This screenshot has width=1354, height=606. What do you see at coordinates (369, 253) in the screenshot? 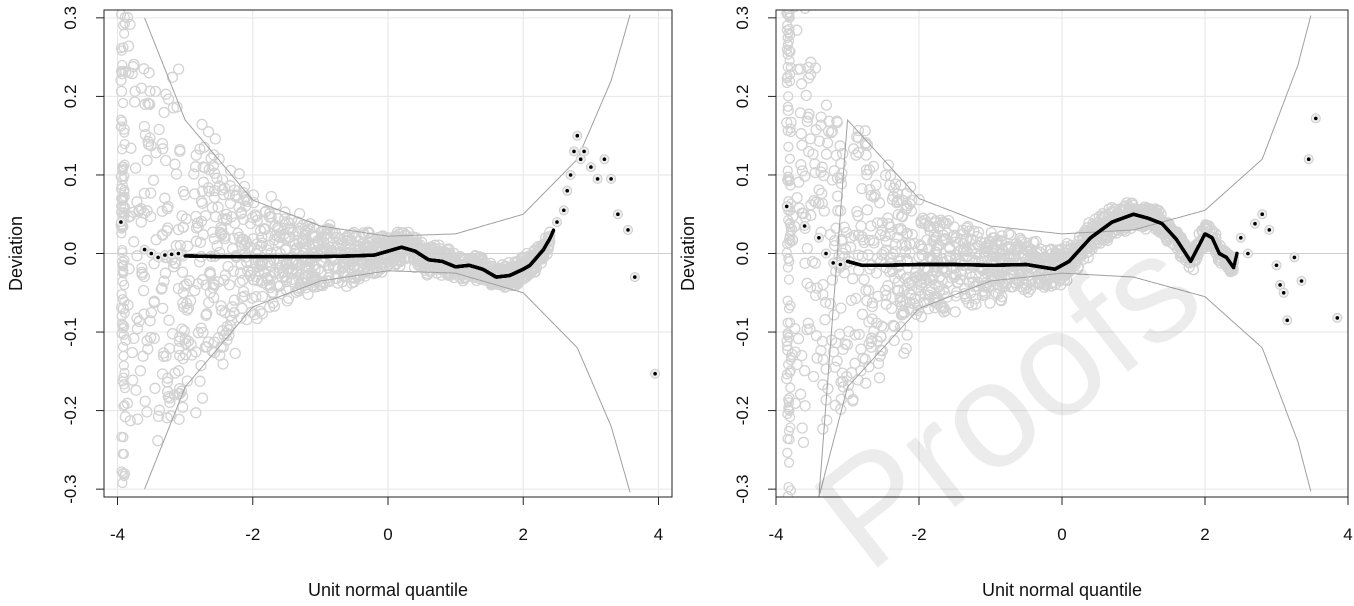
I see `worm-series` at bounding box center [369, 253].